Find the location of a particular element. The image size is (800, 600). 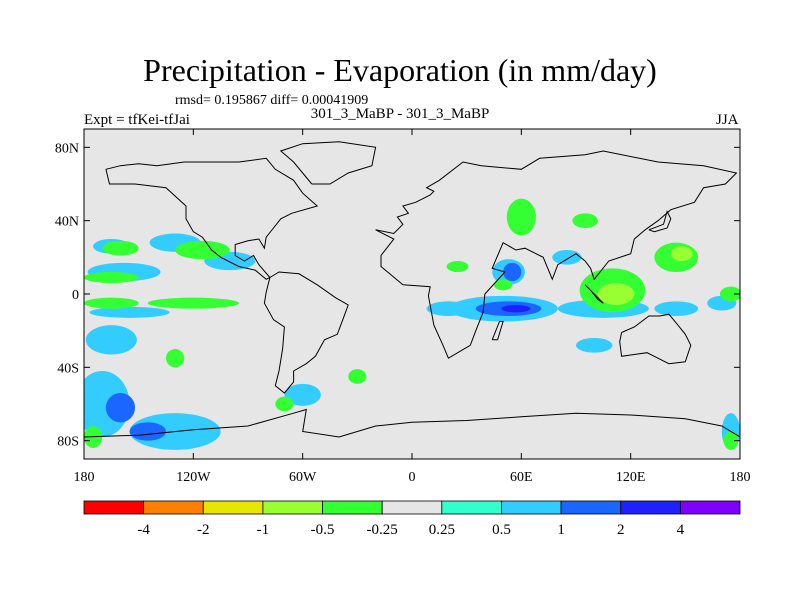

experiment-label: Expt = tfKei-tfJai is located at coordinates (137, 120).